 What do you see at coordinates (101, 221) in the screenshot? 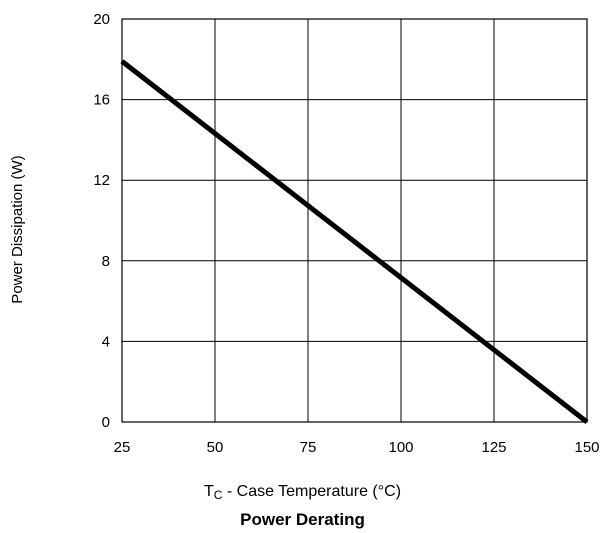
I see `y-axis-ticks: 0 4 8 12 16 20` at bounding box center [101, 221].